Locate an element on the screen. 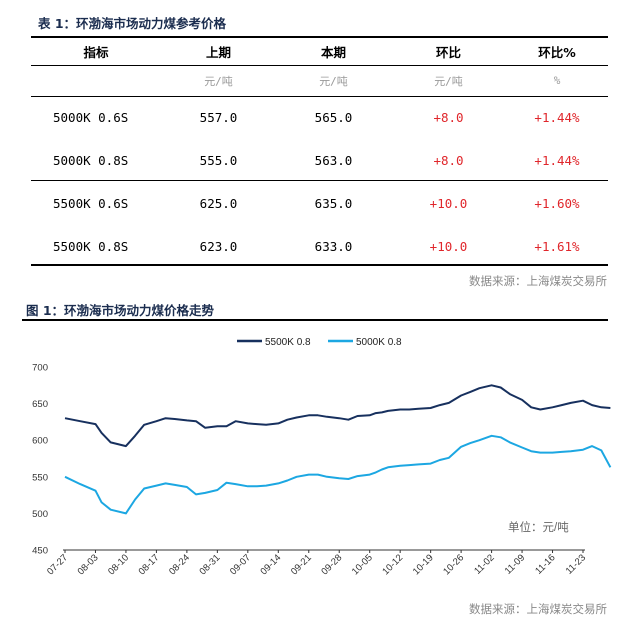  chart-title: 图 1：环渤海市场动力煤价格走势 is located at coordinates (120, 310).